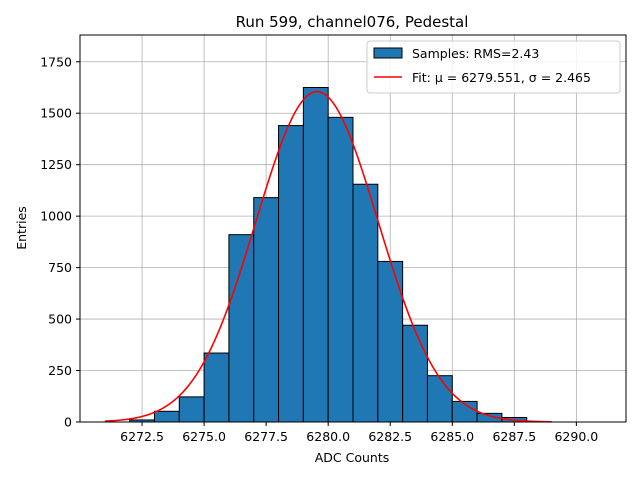  What do you see at coordinates (142, 436) in the screenshot?
I see `x-tick-label: 6272.5` at bounding box center [142, 436].